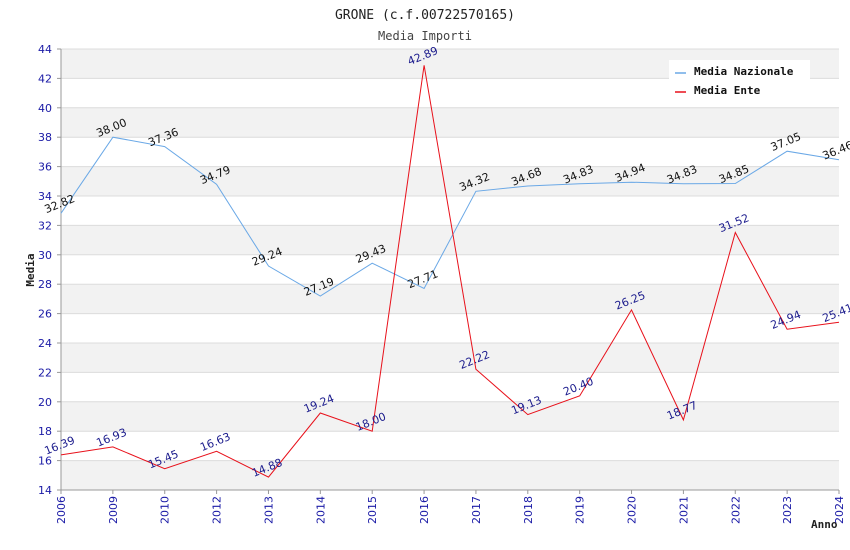 Image resolution: width=850 pixels, height=550 pixels. Describe the element at coordinates (424, 510) in the screenshot. I see `x-tick-label: 2016` at that location.